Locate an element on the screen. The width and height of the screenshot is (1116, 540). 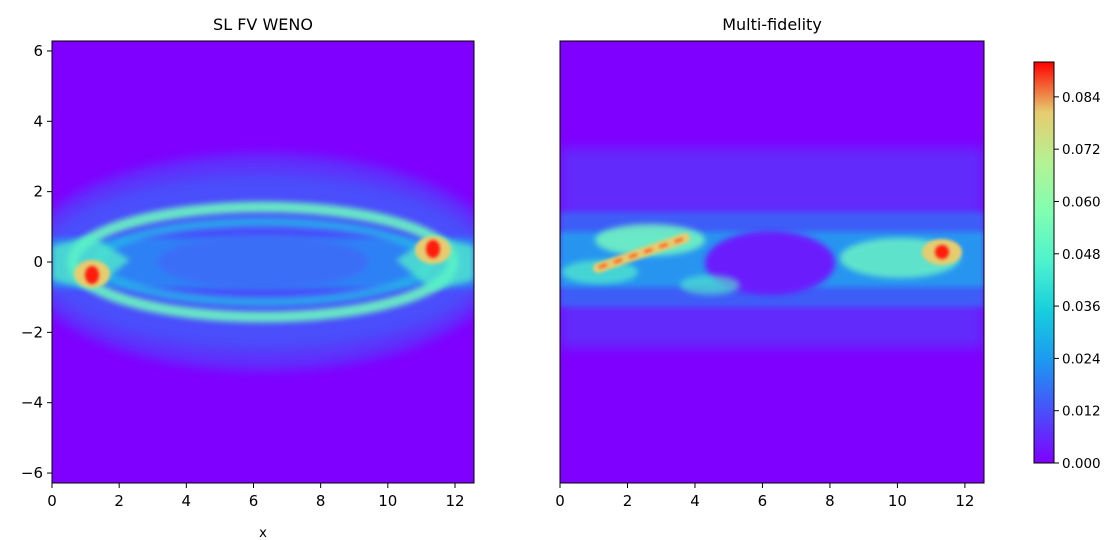
hole-right is located at coordinates (770, 263).